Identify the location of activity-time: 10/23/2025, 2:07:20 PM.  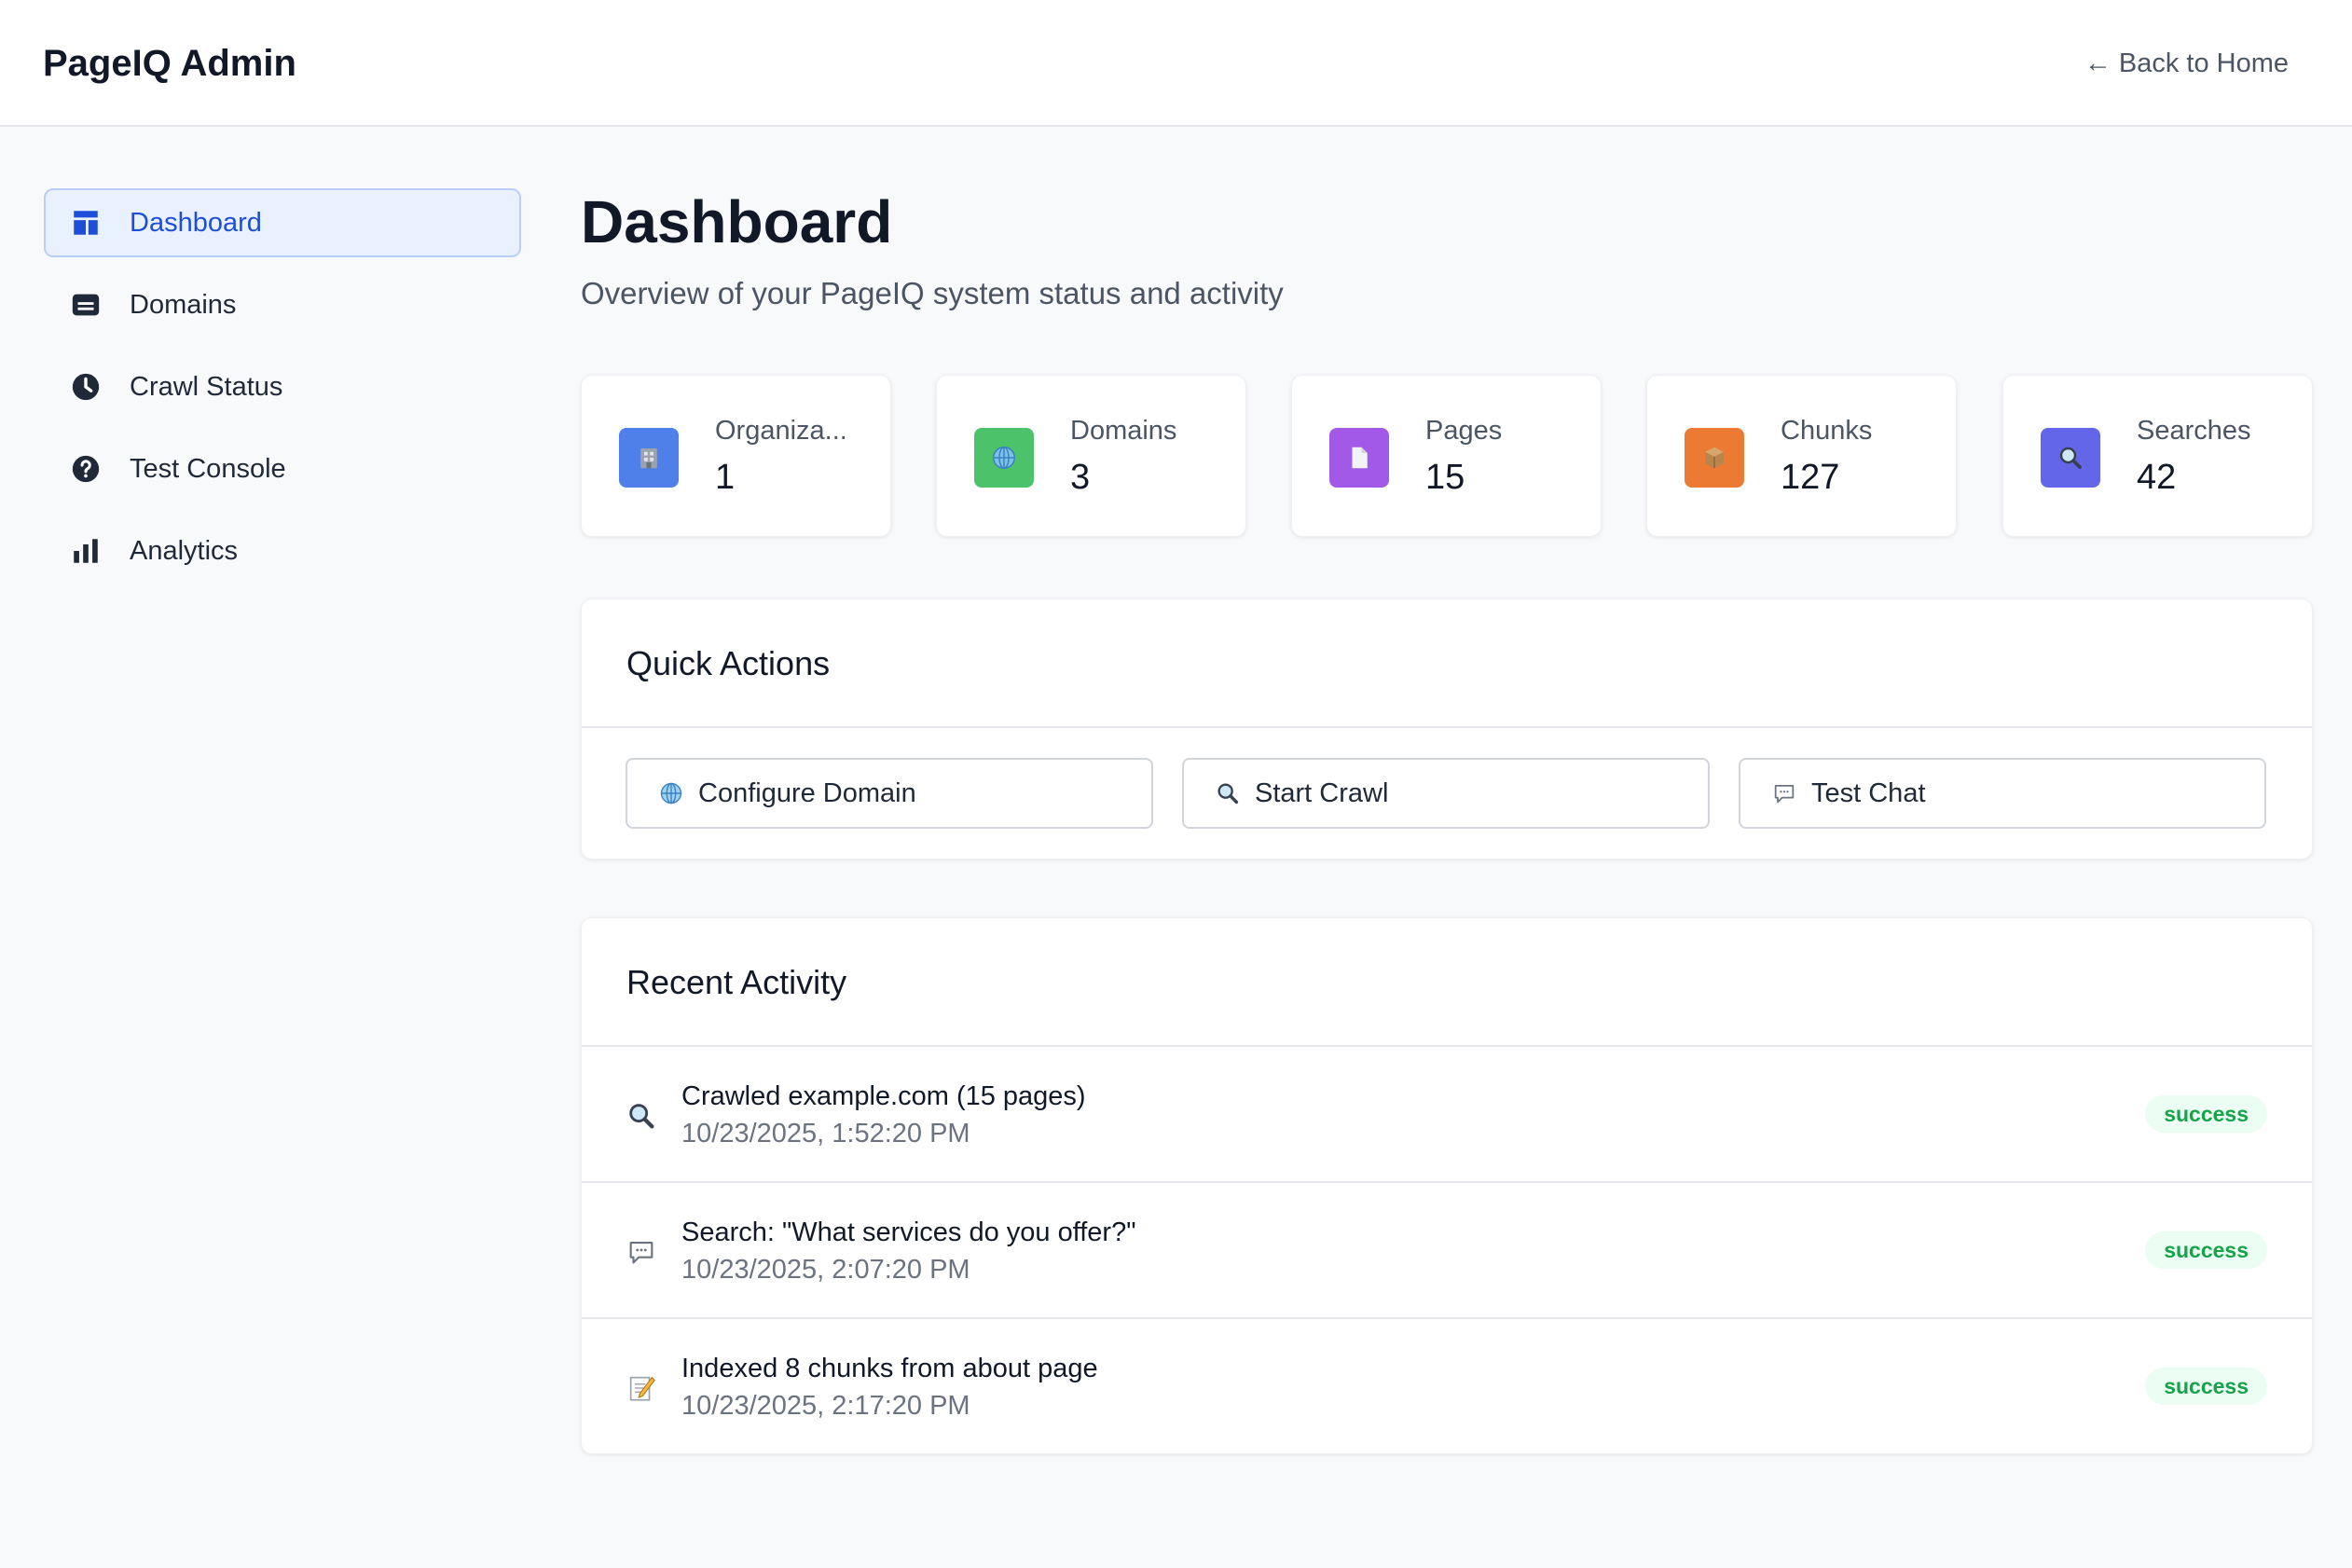
(825, 1270).